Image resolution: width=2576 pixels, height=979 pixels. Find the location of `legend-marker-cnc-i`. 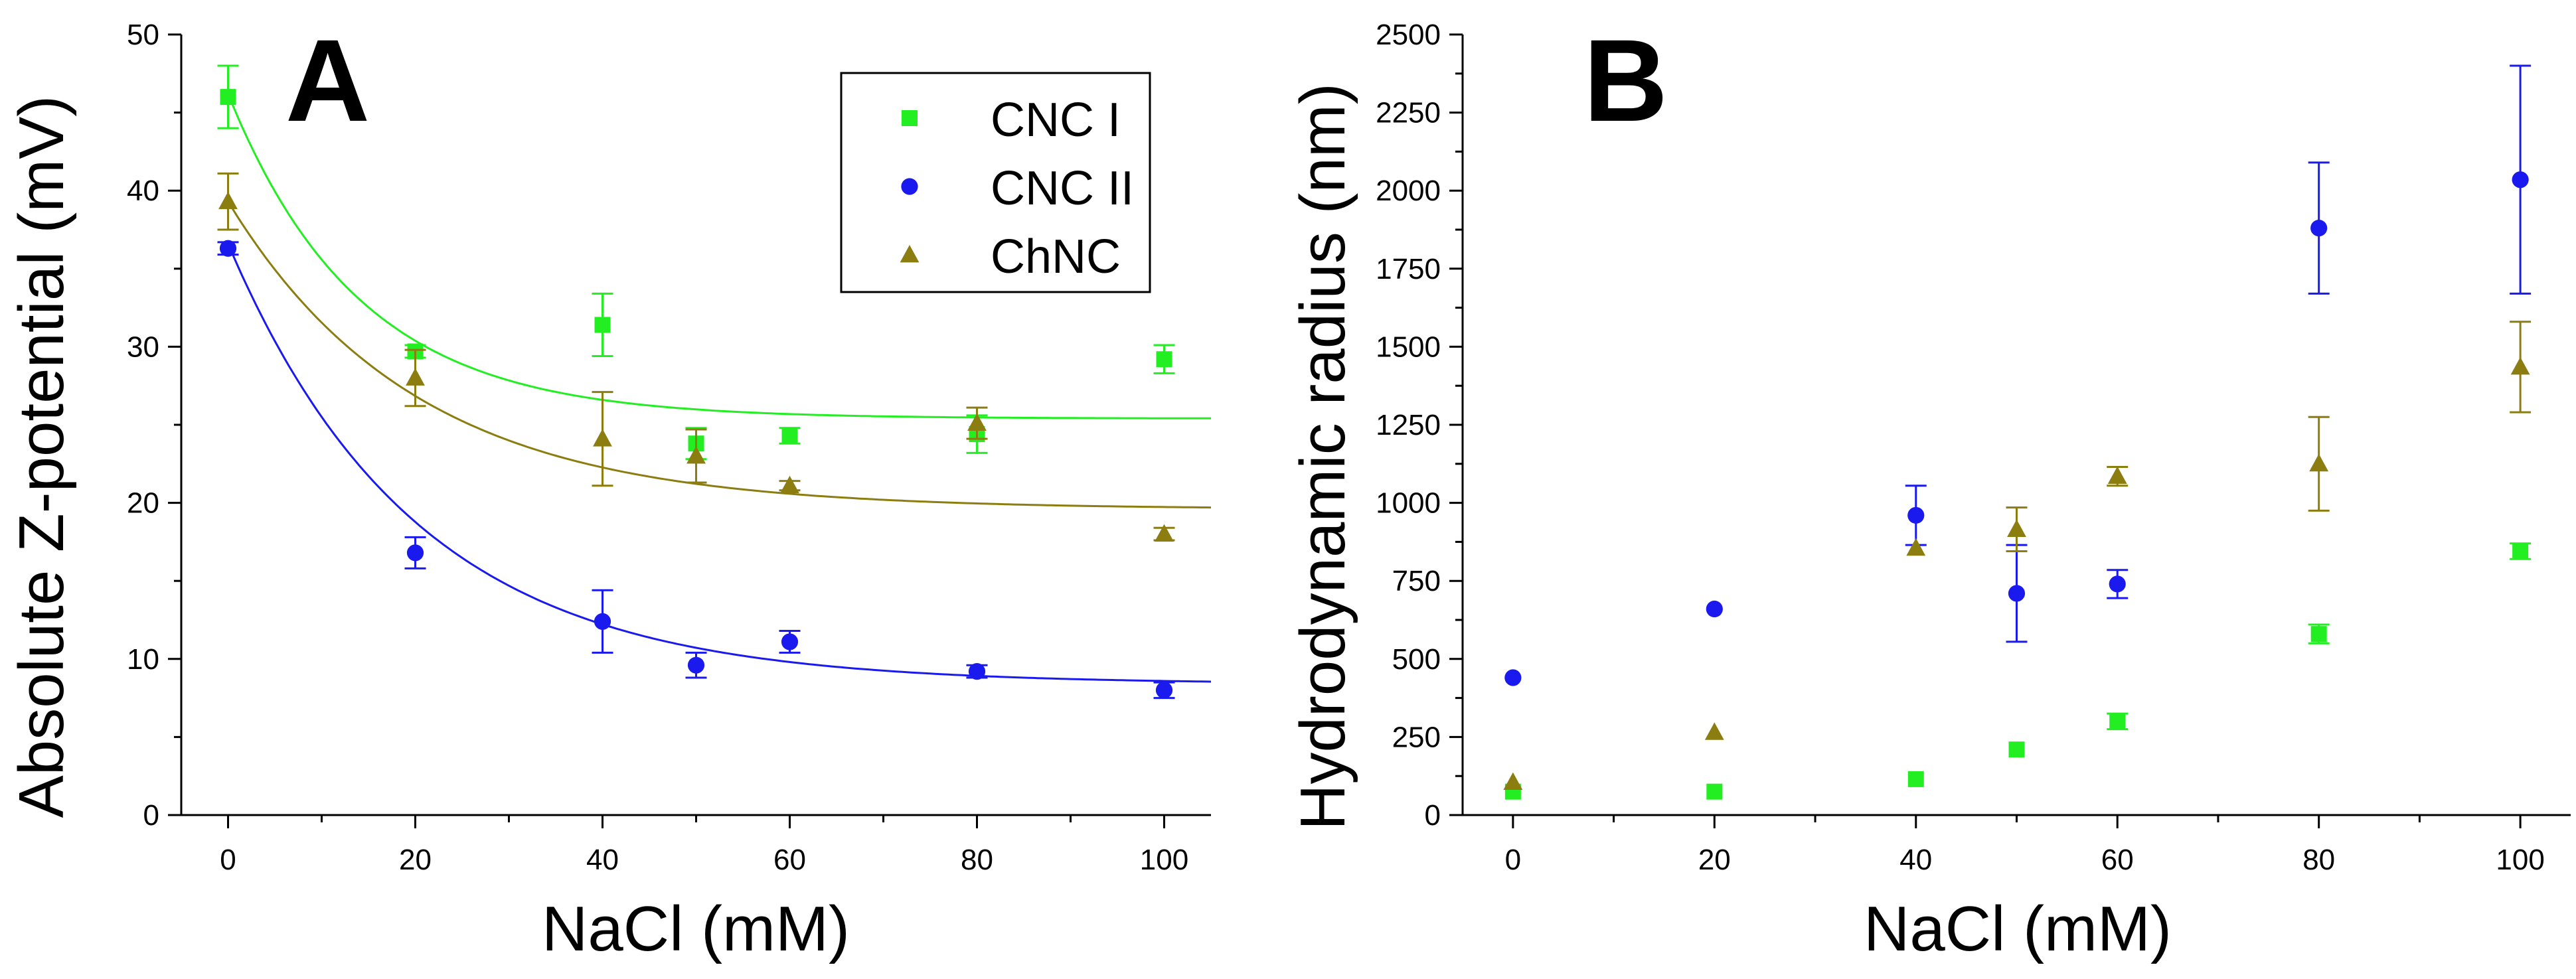

legend-marker-cnc-i is located at coordinates (910, 118).